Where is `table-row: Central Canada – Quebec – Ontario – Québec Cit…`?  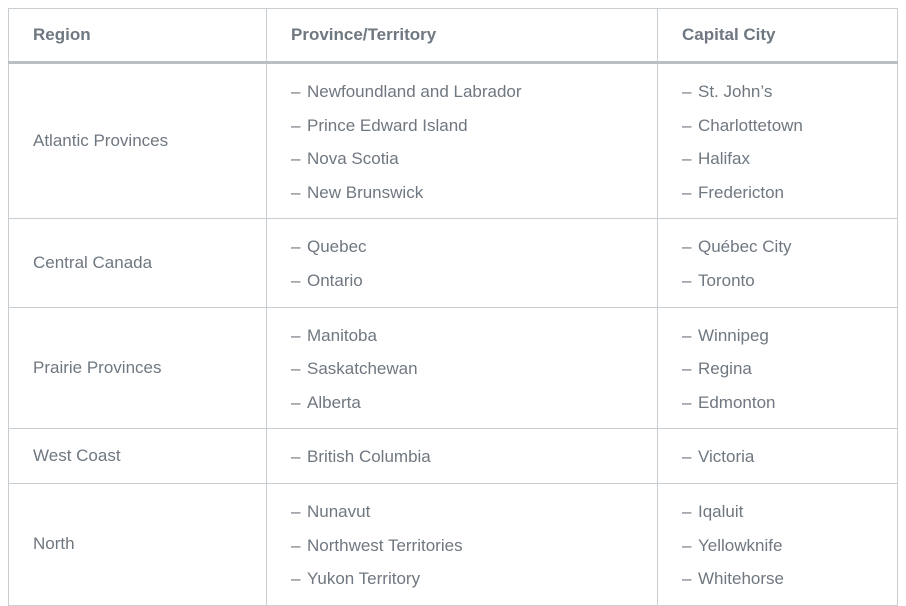 table-row: Central Canada – Quebec – Ontario – Québec Cit… is located at coordinates (453, 263).